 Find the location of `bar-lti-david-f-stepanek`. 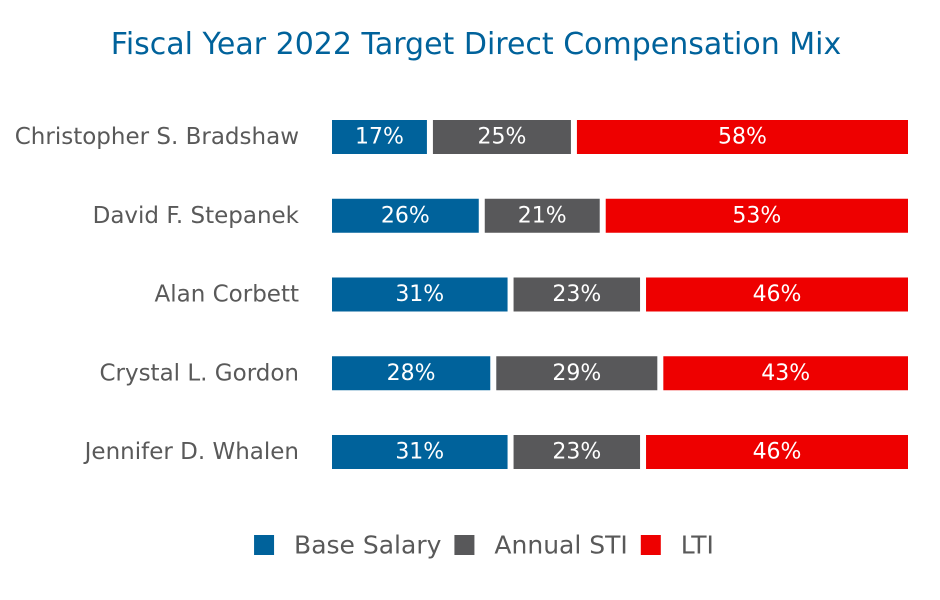

bar-lti-david-f-stepanek is located at coordinates (756, 215).